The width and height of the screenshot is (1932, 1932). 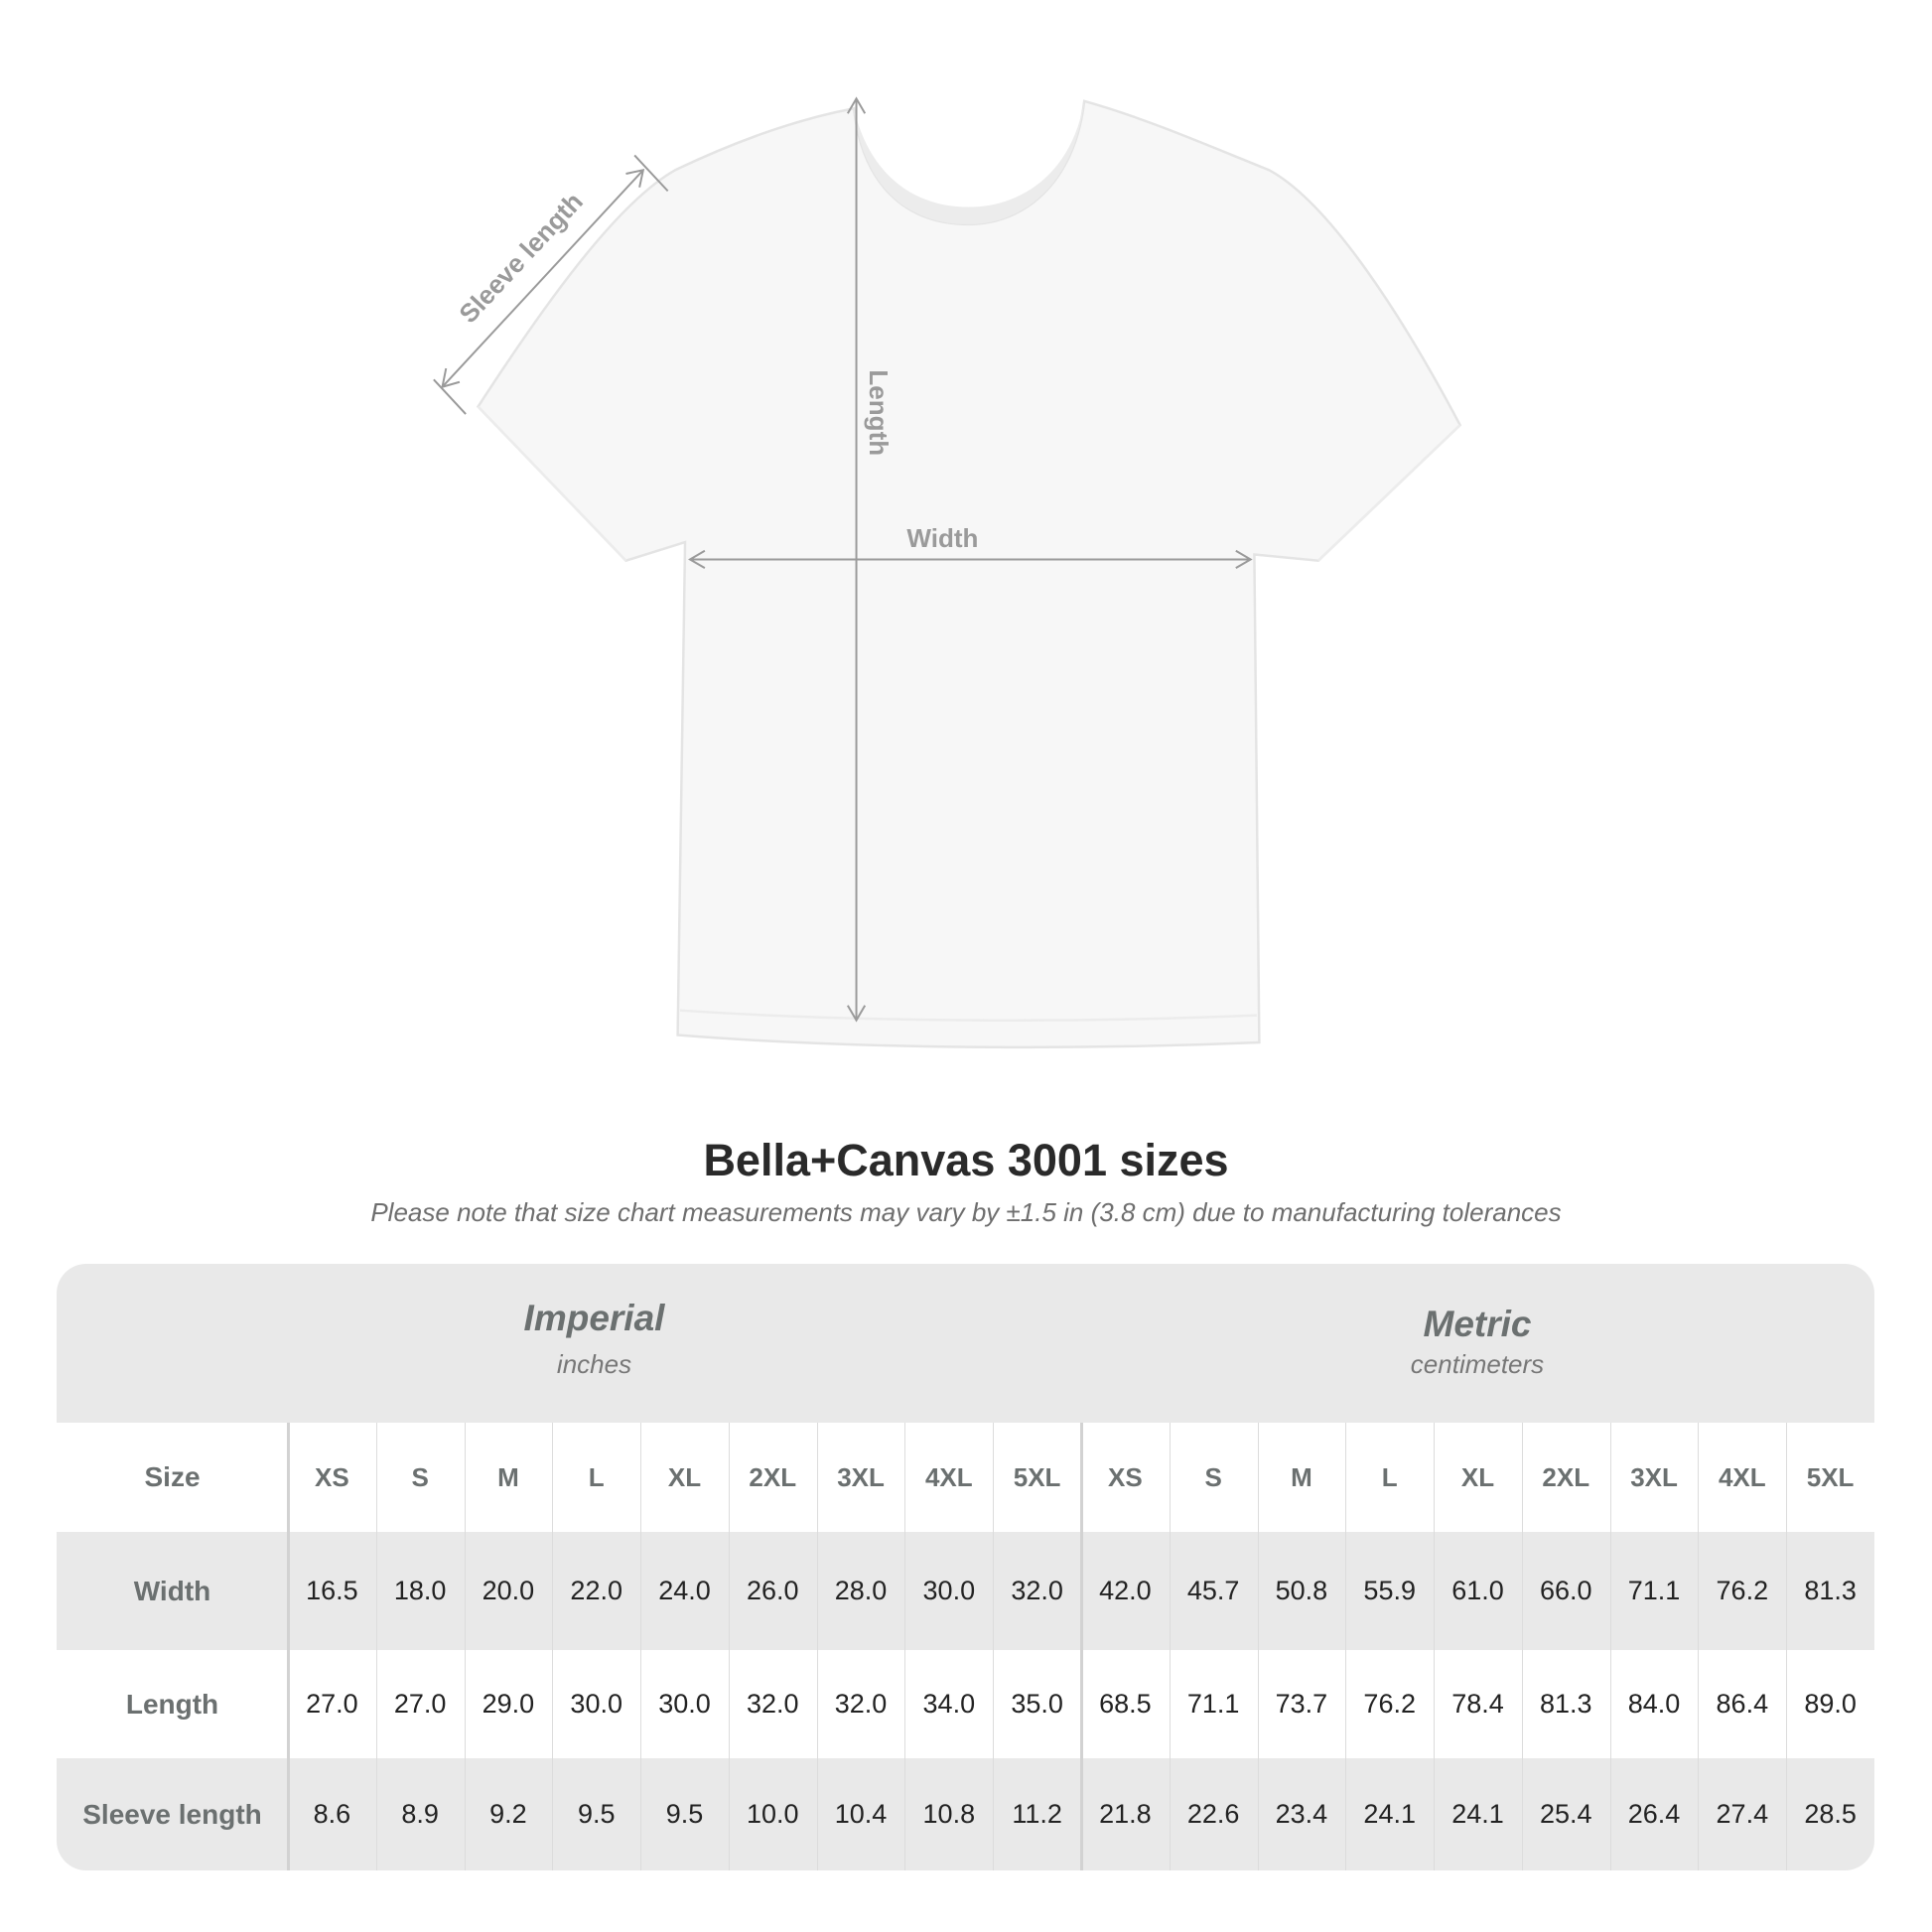 I want to click on metric-value-cell: 55.9, so click(x=1390, y=1591).